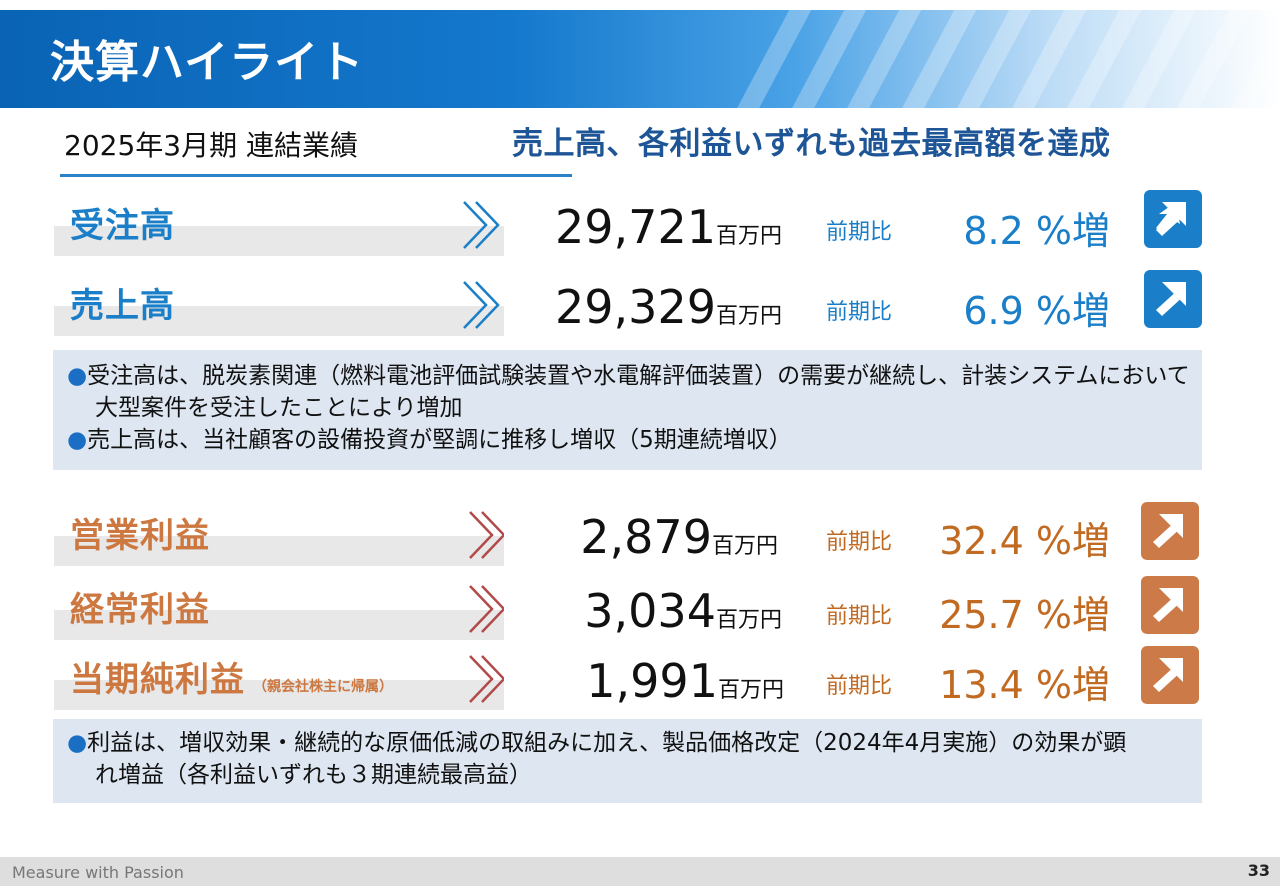  What do you see at coordinates (1000, 59) in the screenshot?
I see `header-stripes` at bounding box center [1000, 59].